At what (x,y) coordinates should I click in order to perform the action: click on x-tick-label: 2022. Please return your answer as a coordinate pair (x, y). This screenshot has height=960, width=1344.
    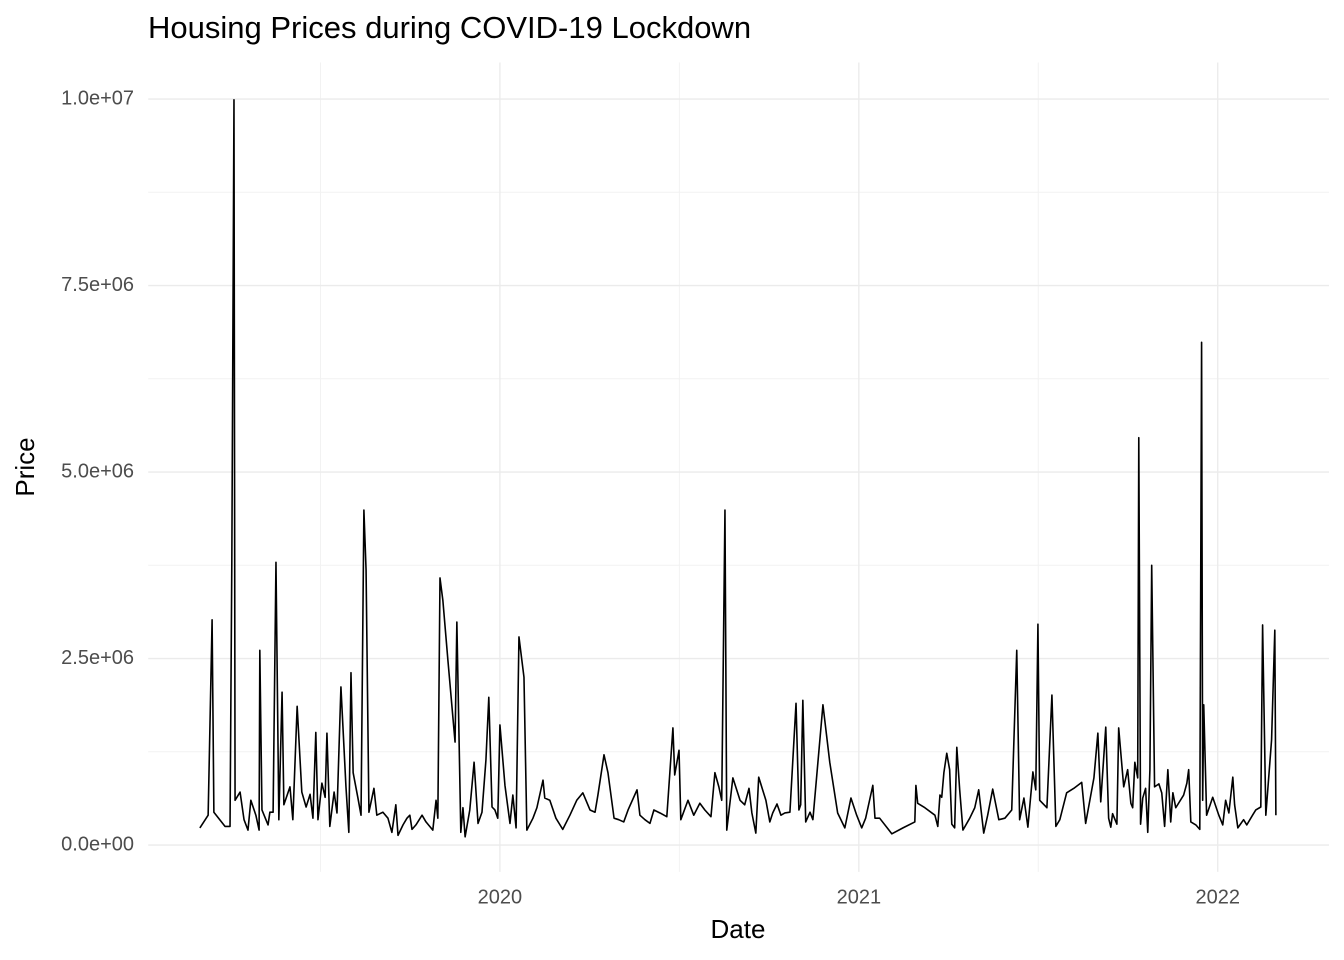
    Looking at the image, I should click on (1217, 897).